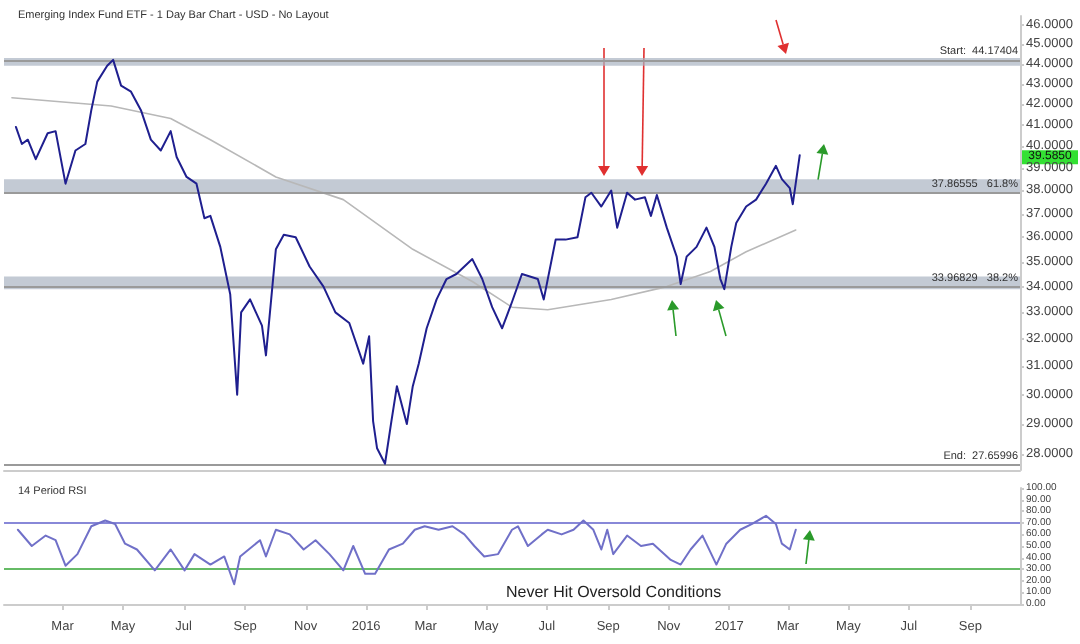 The image size is (1080, 644). What do you see at coordinates (613, 592) in the screenshot?
I see `annotation: Never Hit Oversold Conditions` at bounding box center [613, 592].